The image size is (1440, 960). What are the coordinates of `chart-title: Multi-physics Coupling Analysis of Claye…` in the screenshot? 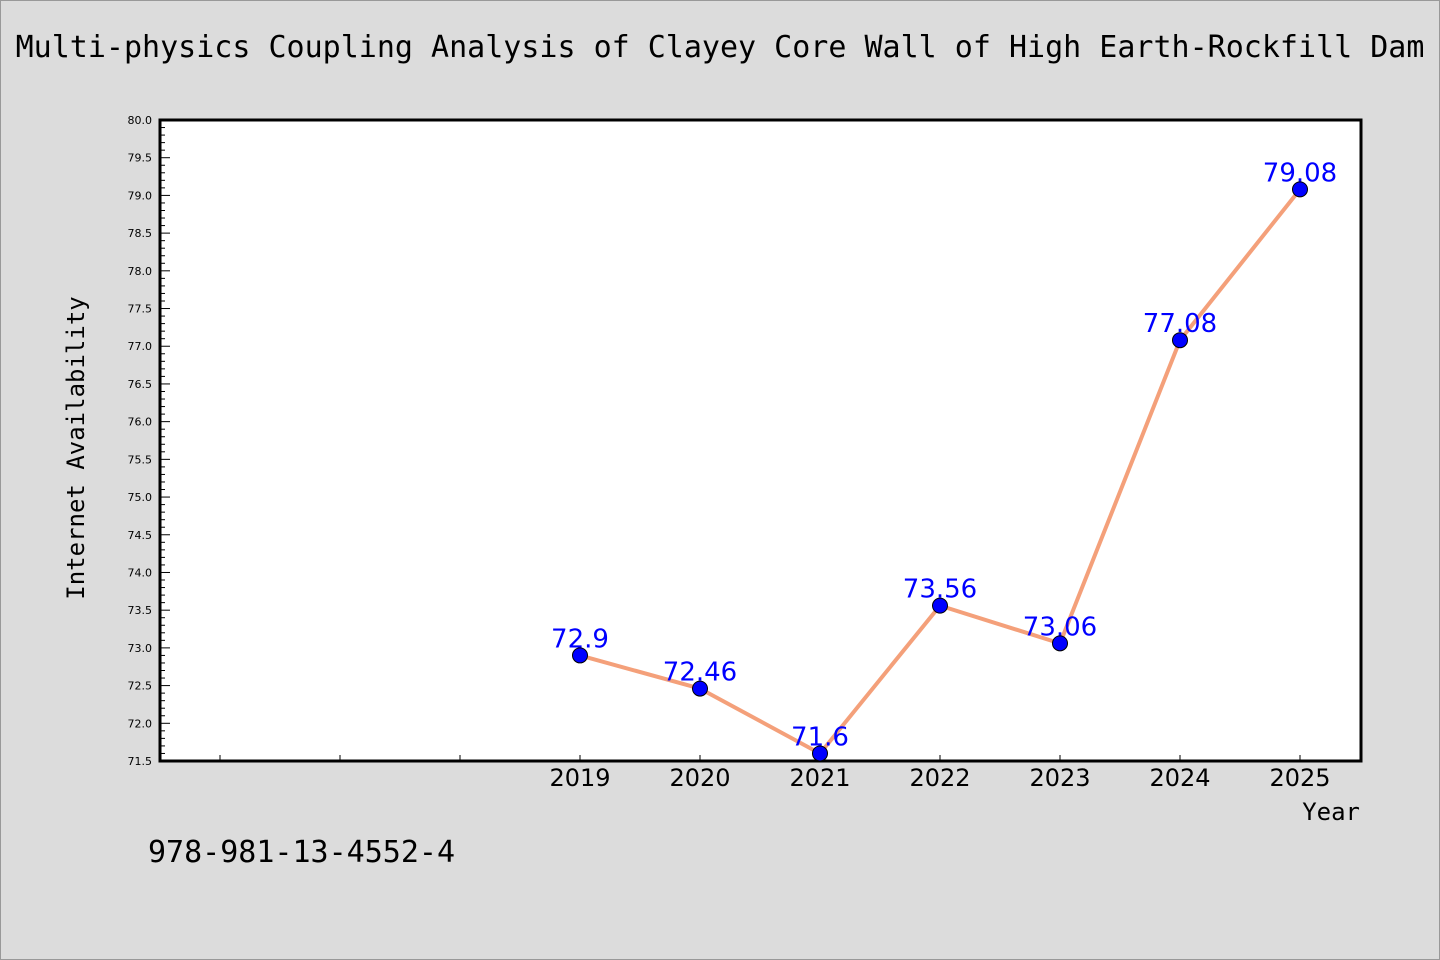 It's located at (720, 47).